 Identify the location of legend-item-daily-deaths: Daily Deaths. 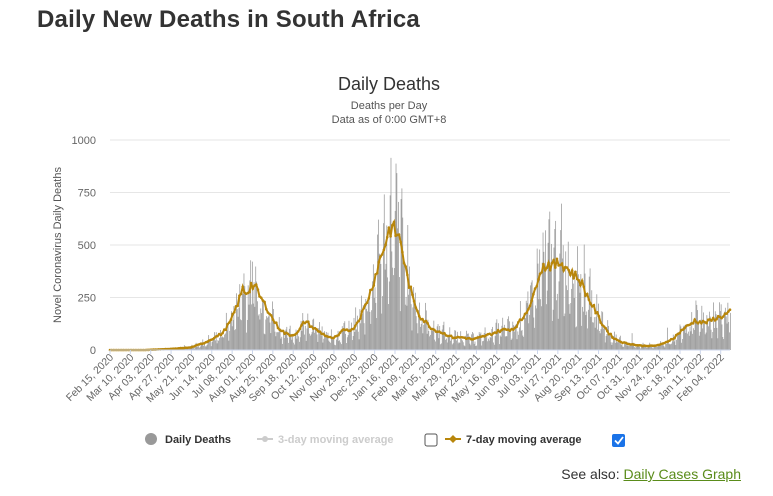
(188, 439).